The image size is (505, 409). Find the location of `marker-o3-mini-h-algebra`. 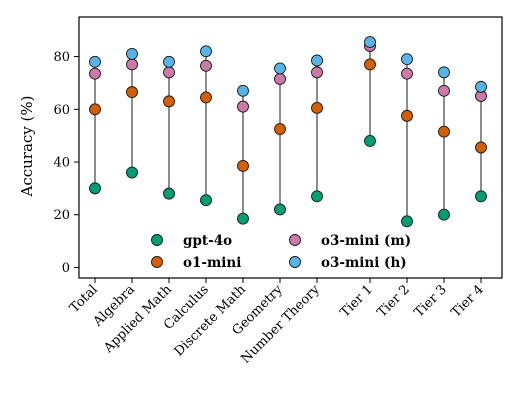

marker-o3-mini-h-algebra is located at coordinates (132, 53).